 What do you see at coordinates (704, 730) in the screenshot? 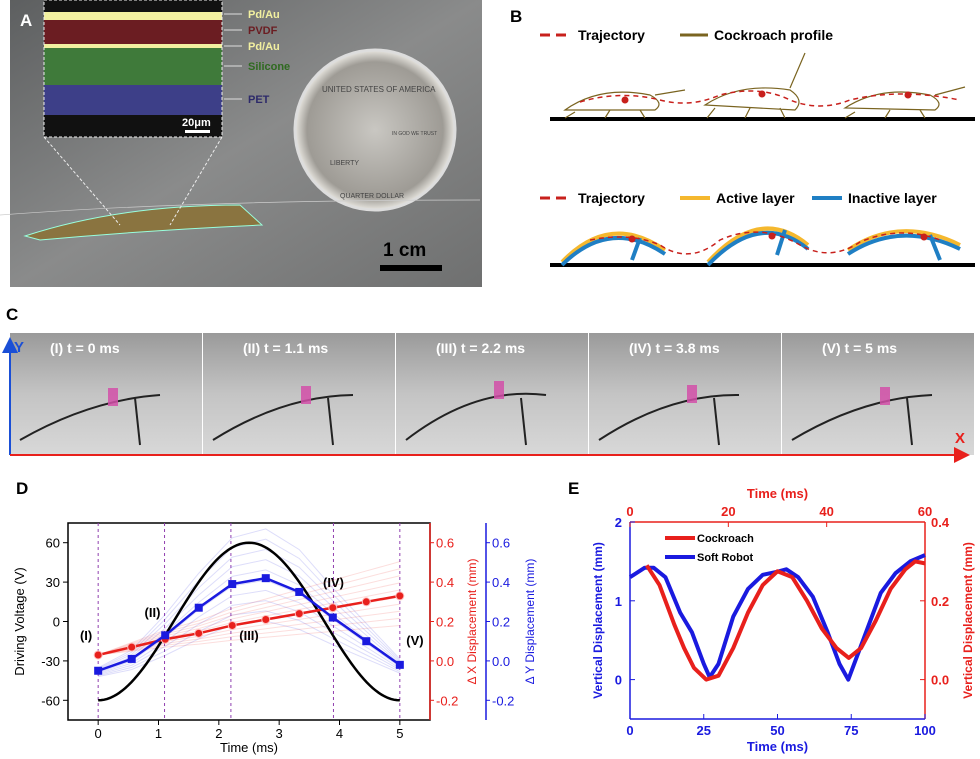
I see `x-tick-label: 25` at bounding box center [704, 730].